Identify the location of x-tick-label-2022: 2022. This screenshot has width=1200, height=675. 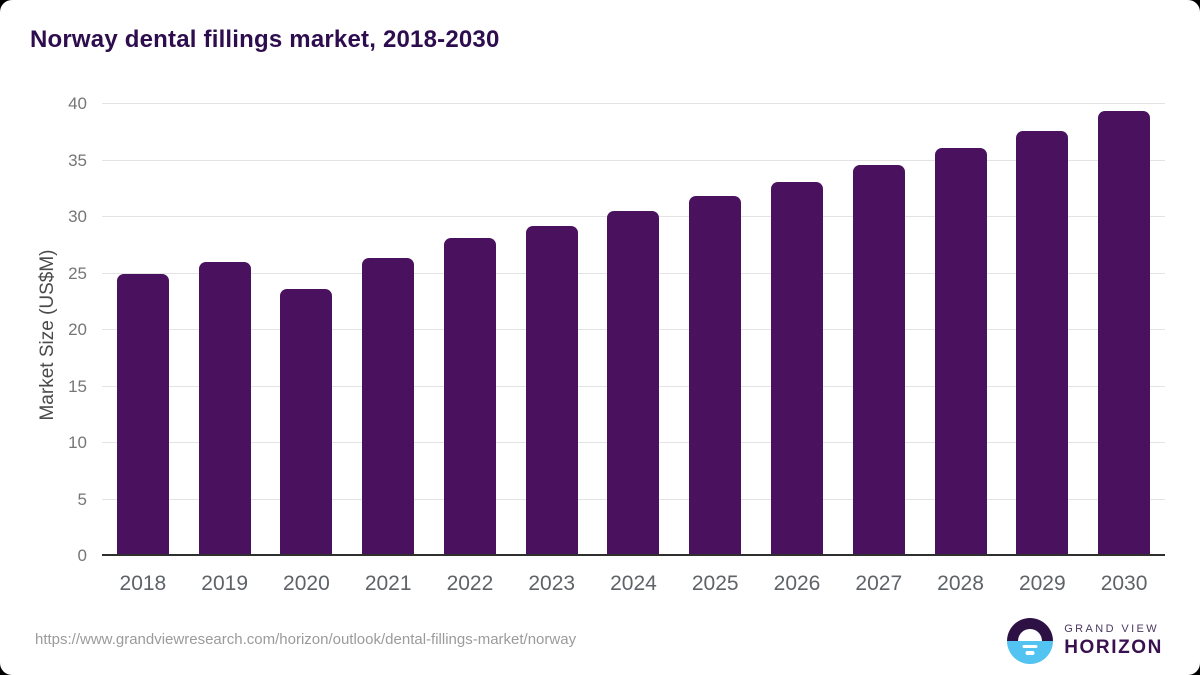
(470, 583).